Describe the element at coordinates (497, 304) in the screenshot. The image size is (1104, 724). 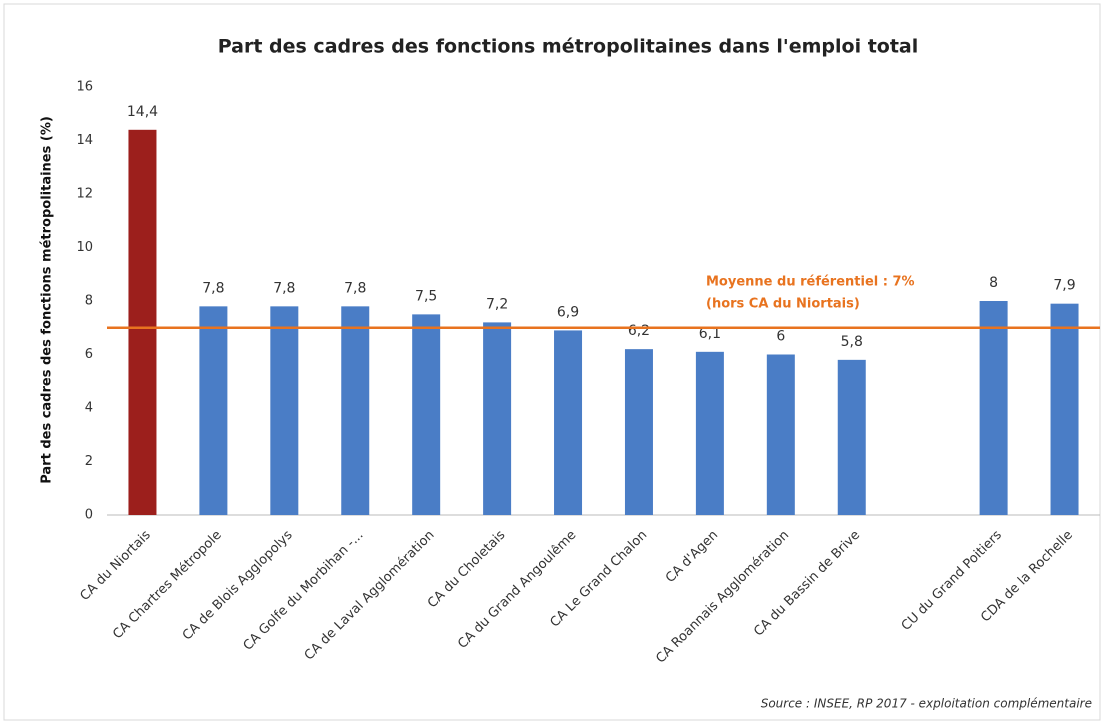
I see `data-label: 7,2` at that location.